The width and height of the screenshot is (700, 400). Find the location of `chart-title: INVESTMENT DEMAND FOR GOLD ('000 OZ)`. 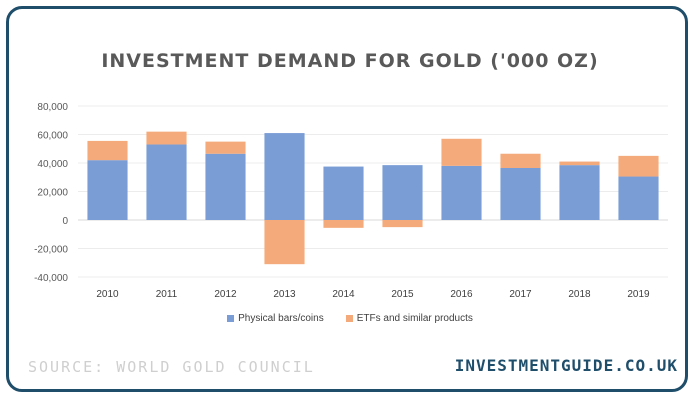

chart-title: INVESTMENT DEMAND FOR GOLD ('000 OZ) is located at coordinates (350, 61).